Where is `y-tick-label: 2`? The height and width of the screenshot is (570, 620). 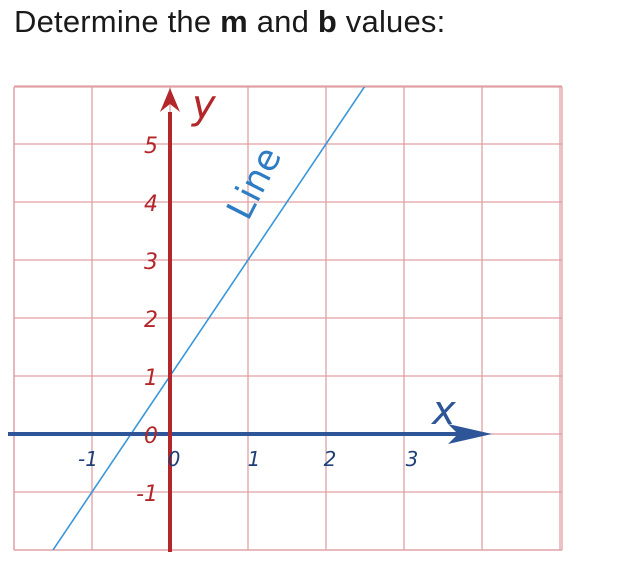
y-tick-label: 2 is located at coordinates (151, 320).